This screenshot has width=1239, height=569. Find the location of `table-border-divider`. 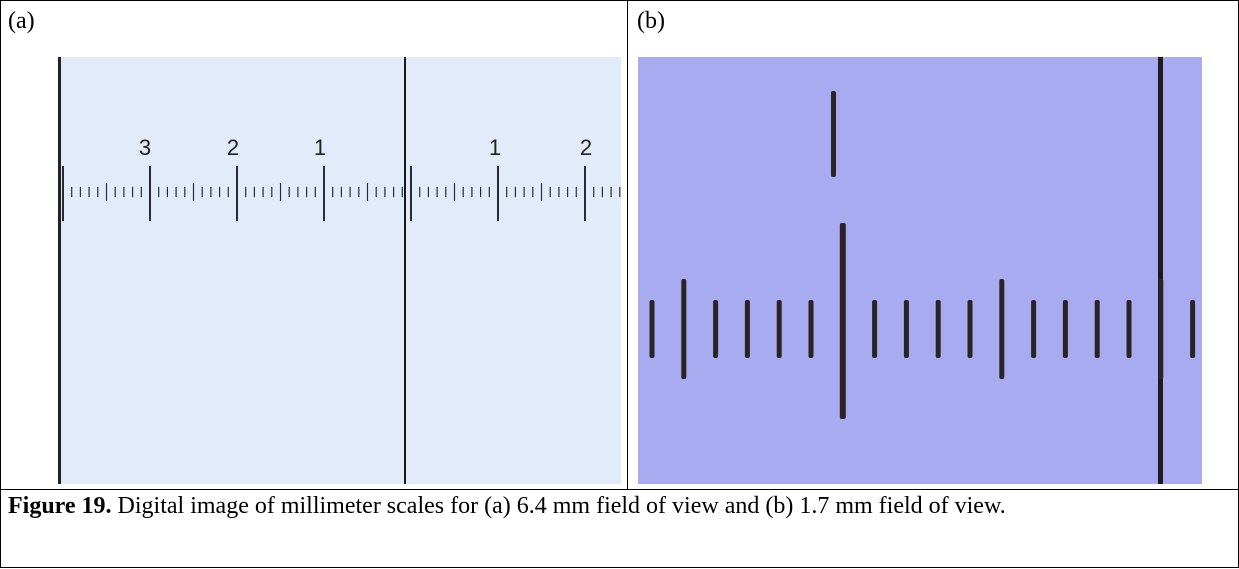

table-border-divider is located at coordinates (627, 245).